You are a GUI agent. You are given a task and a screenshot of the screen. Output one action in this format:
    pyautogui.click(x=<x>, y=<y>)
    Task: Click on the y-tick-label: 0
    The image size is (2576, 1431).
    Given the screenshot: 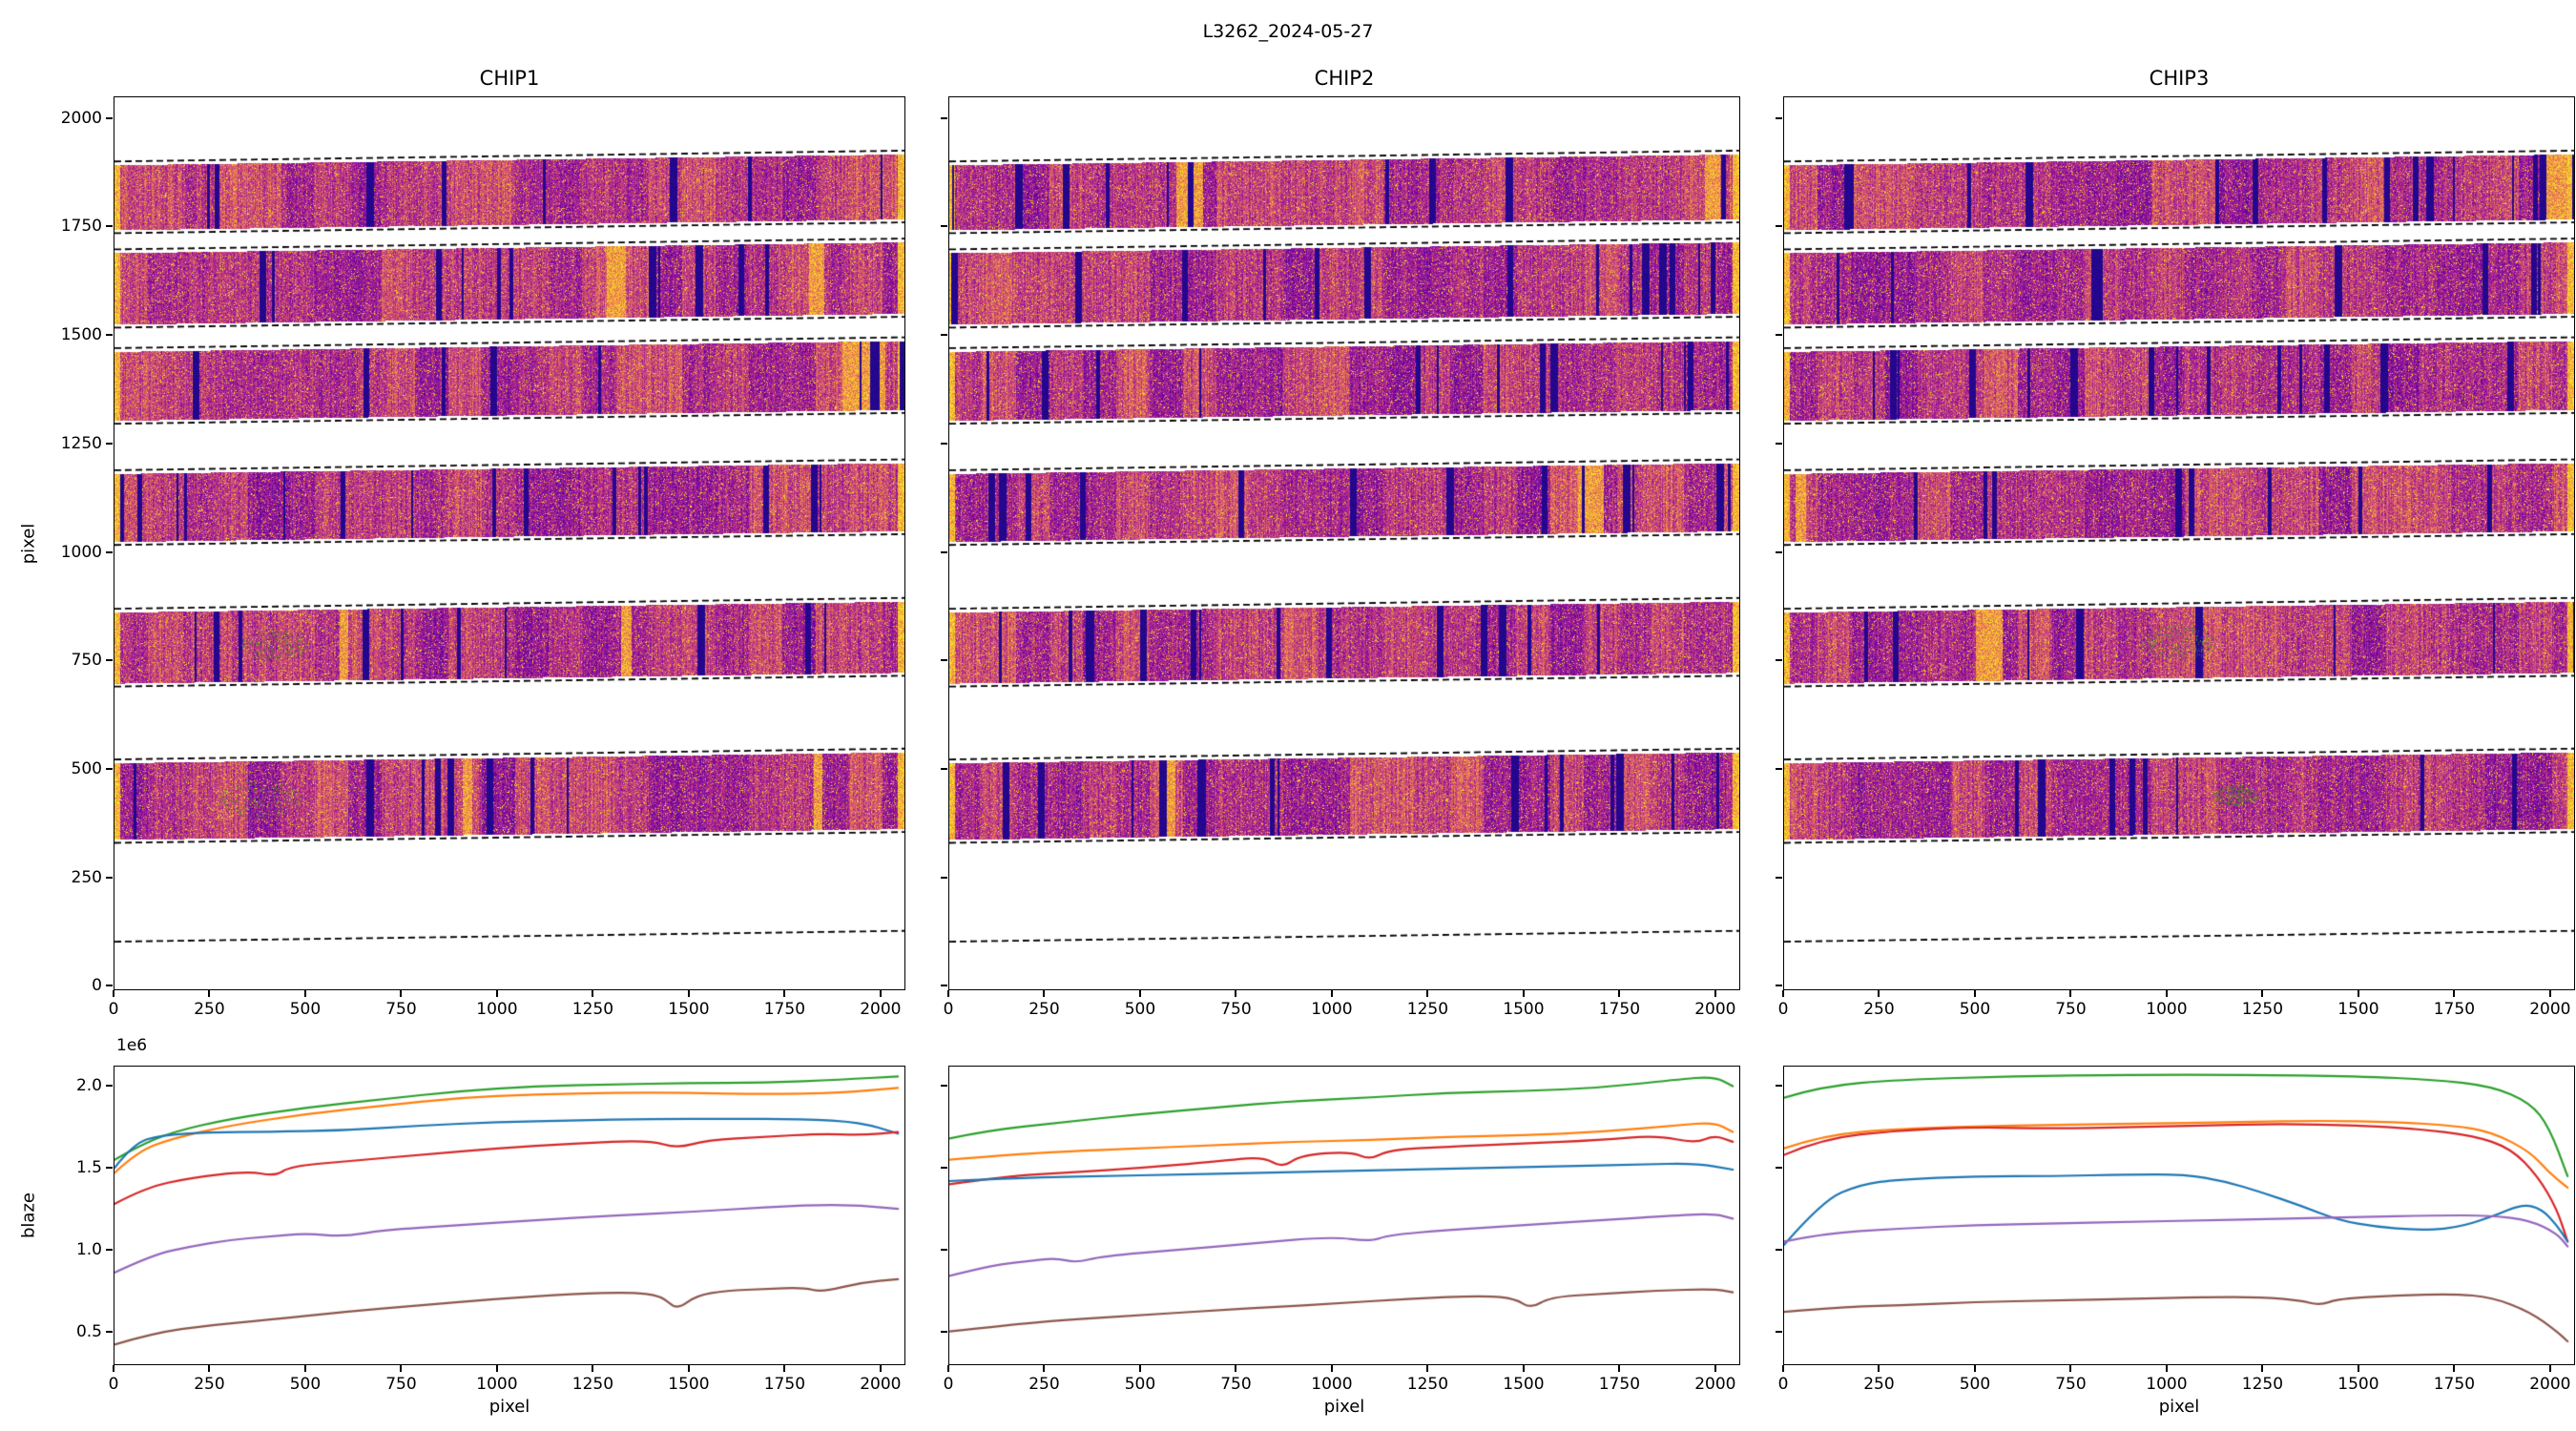 What is the action you would take?
    pyautogui.click(x=97, y=986)
    